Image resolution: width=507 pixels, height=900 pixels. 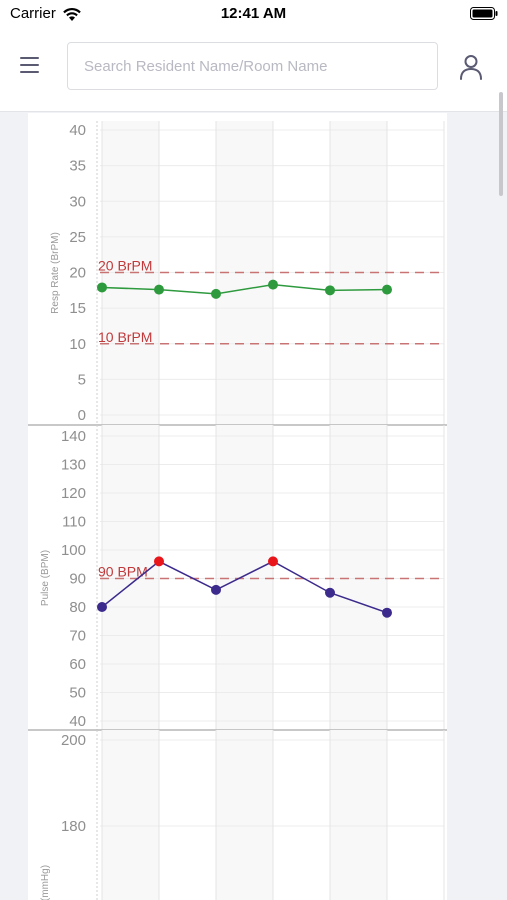 What do you see at coordinates (73, 436) in the screenshot?
I see `y-tick-label: 140` at bounding box center [73, 436].